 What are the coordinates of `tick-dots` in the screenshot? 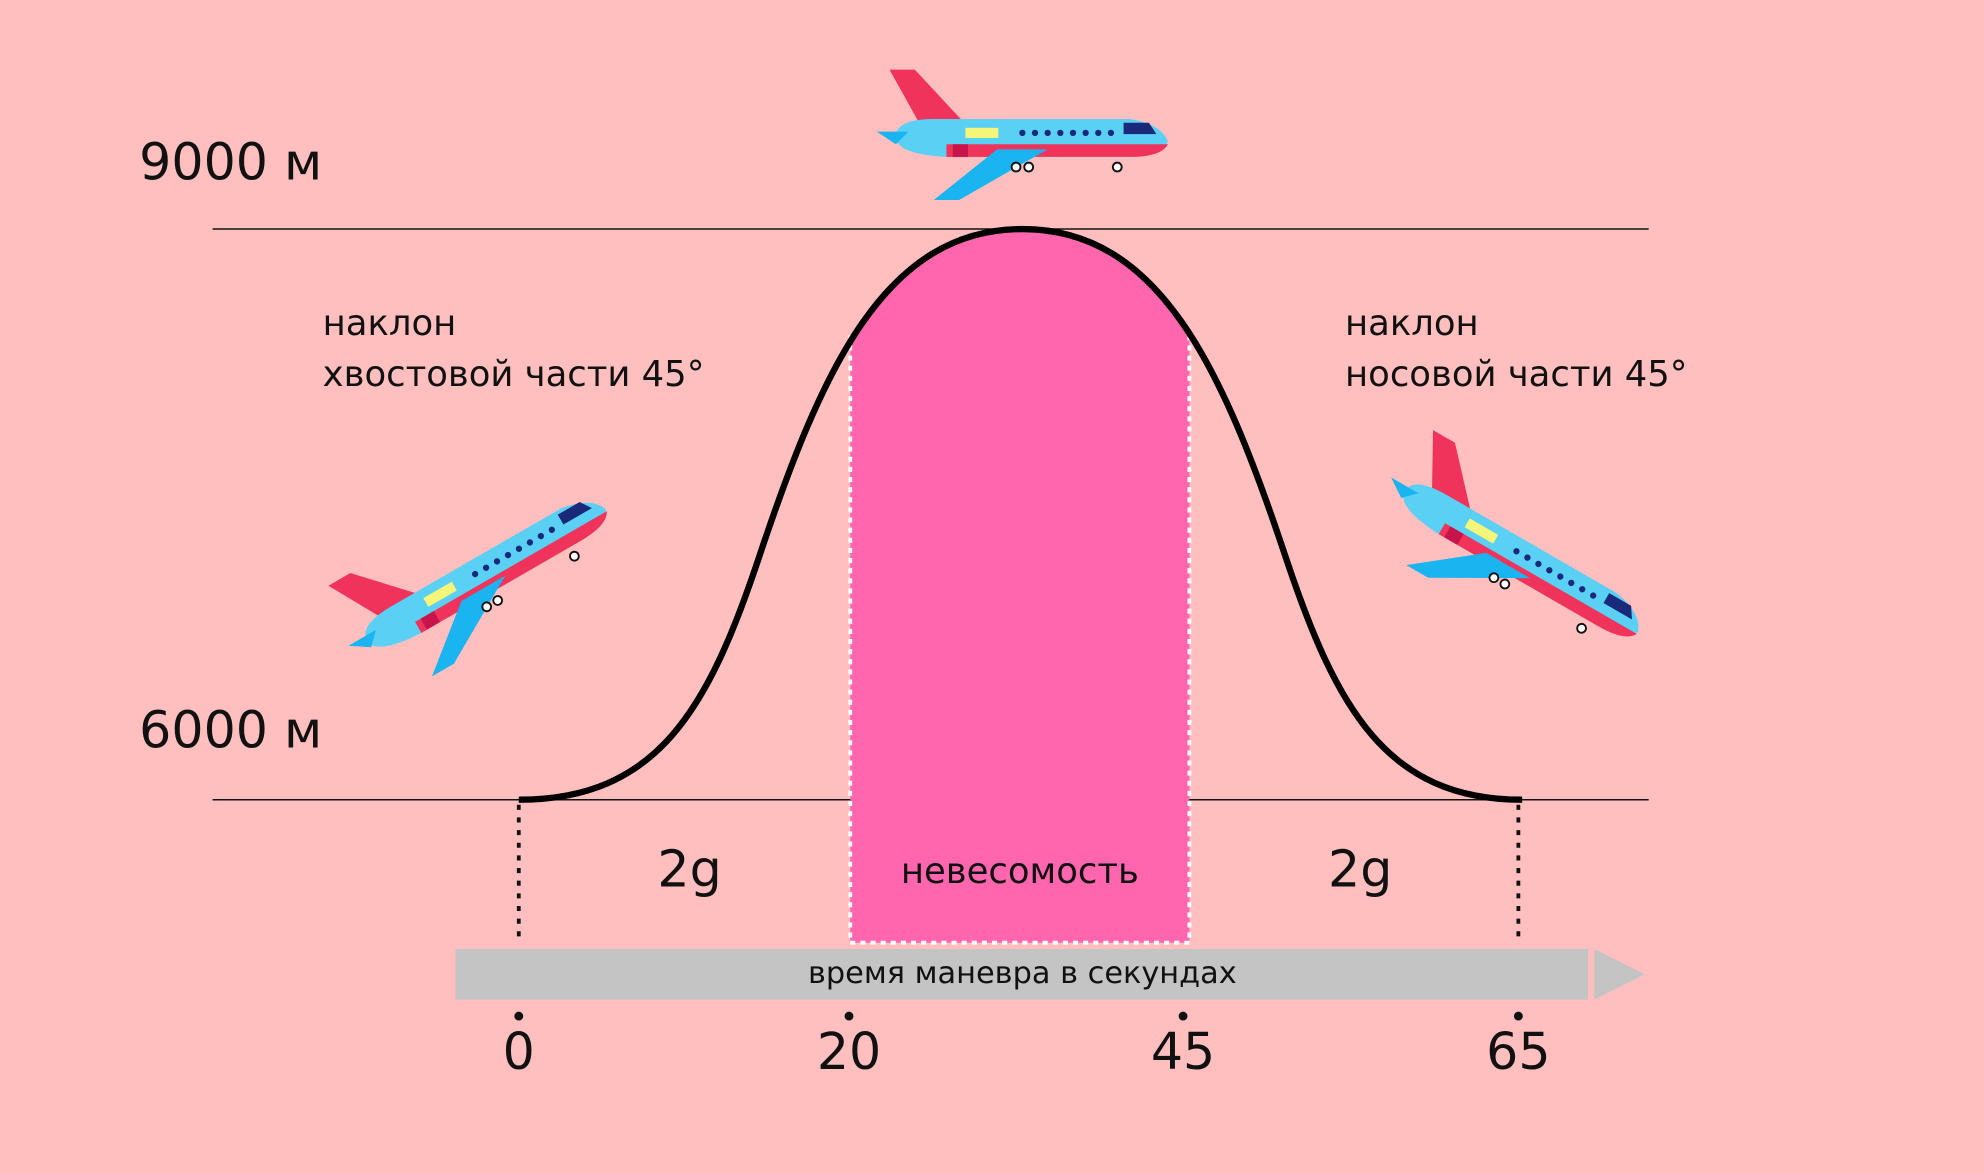 It's located at (1018, 1016).